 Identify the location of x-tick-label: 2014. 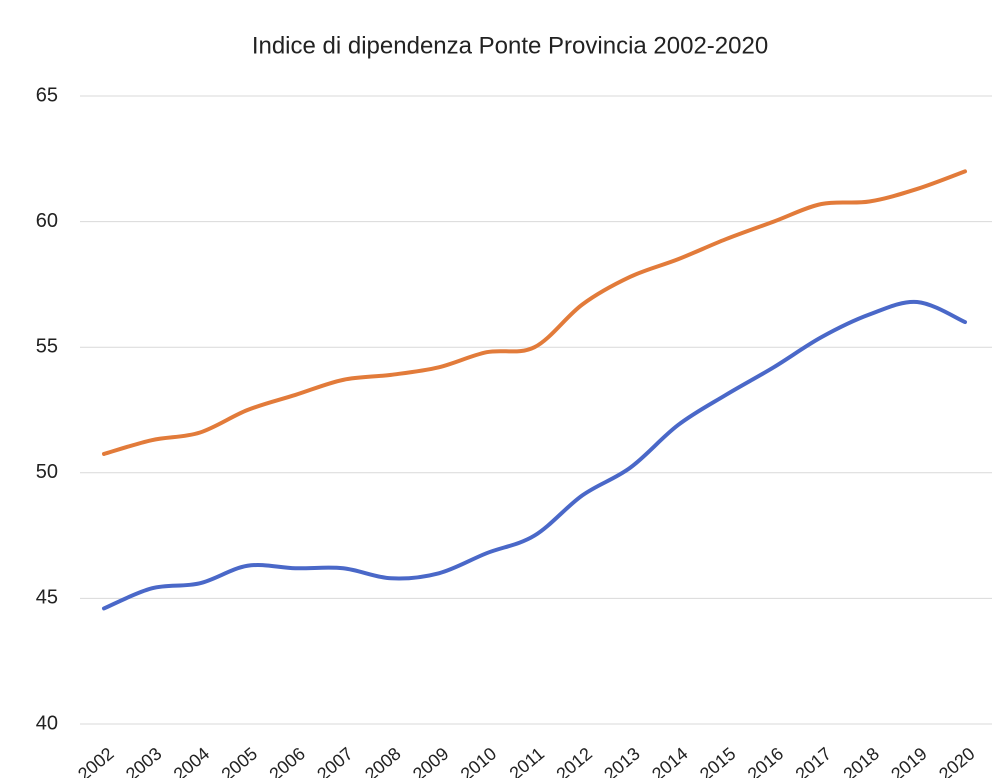
(670, 760).